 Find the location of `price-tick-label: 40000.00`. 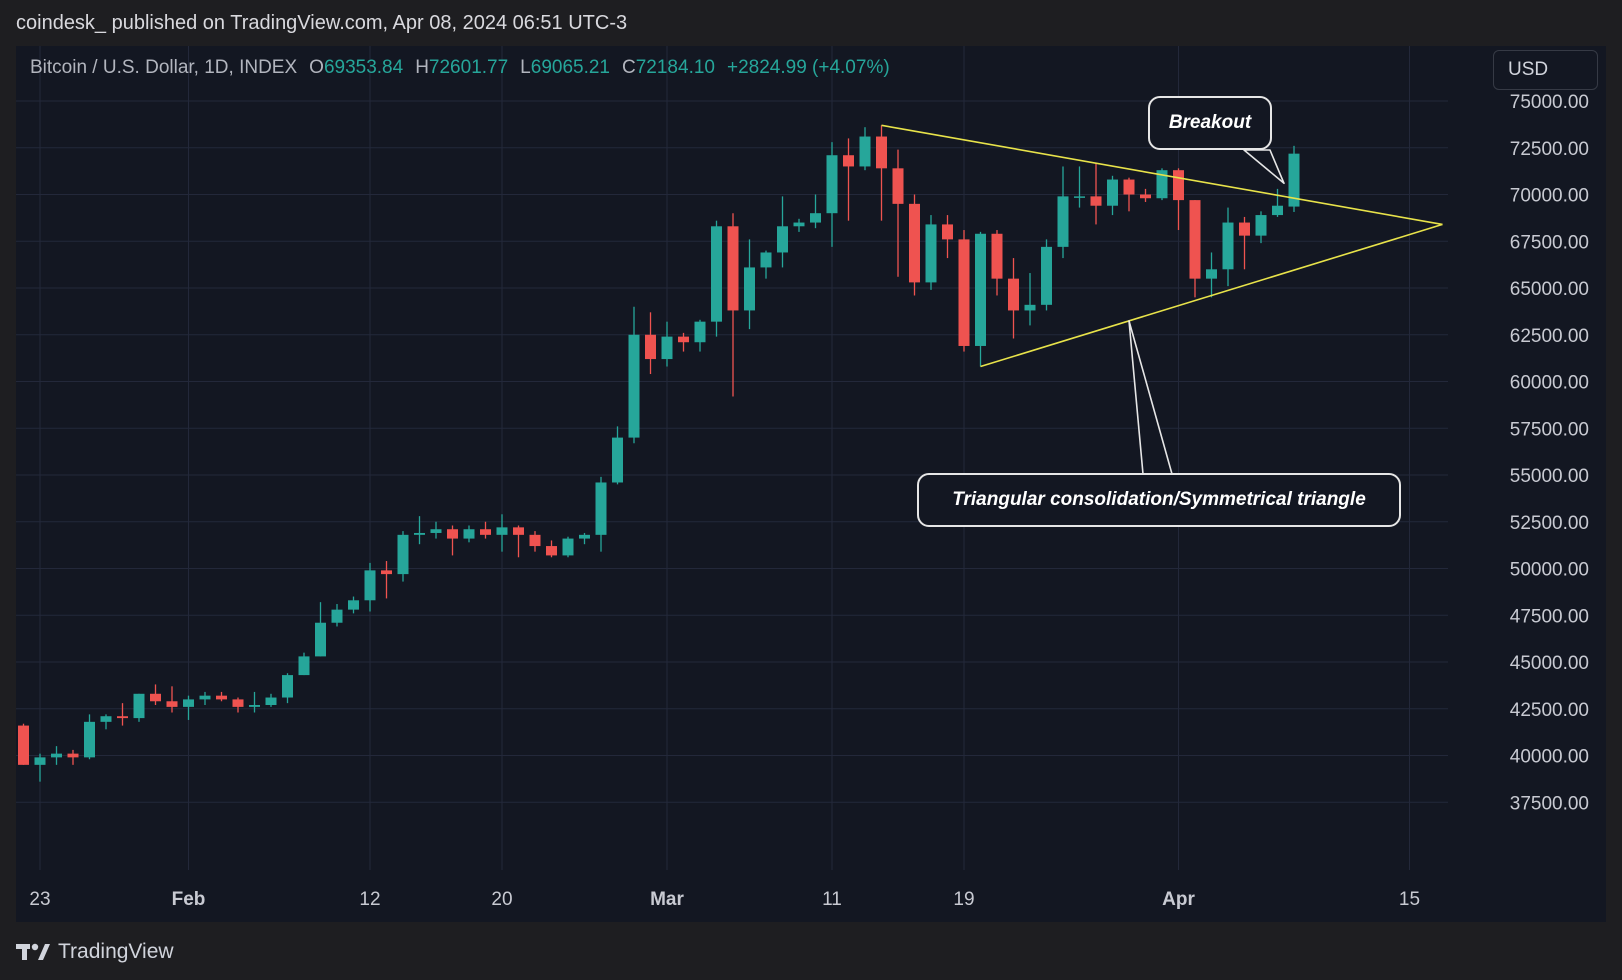

price-tick-label: 40000.00 is located at coordinates (1549, 757).